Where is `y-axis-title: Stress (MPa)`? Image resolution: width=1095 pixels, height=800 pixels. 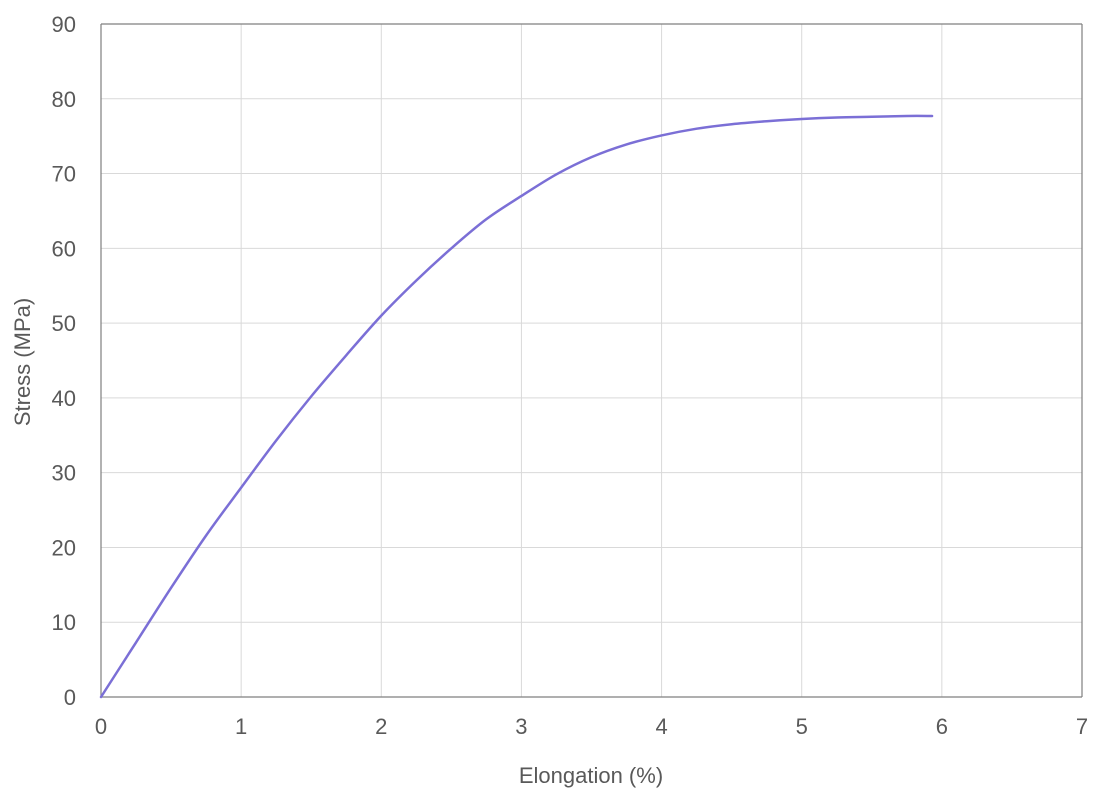 y-axis-title: Stress (MPa) is located at coordinates (22, 362).